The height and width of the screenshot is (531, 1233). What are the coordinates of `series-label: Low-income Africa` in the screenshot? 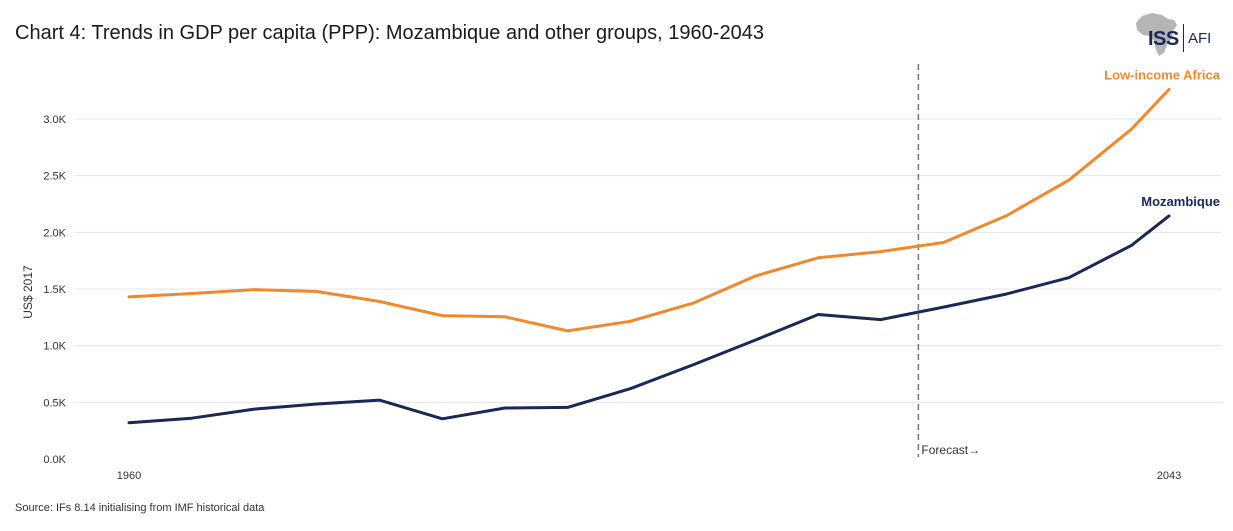 It's located at (1162, 75).